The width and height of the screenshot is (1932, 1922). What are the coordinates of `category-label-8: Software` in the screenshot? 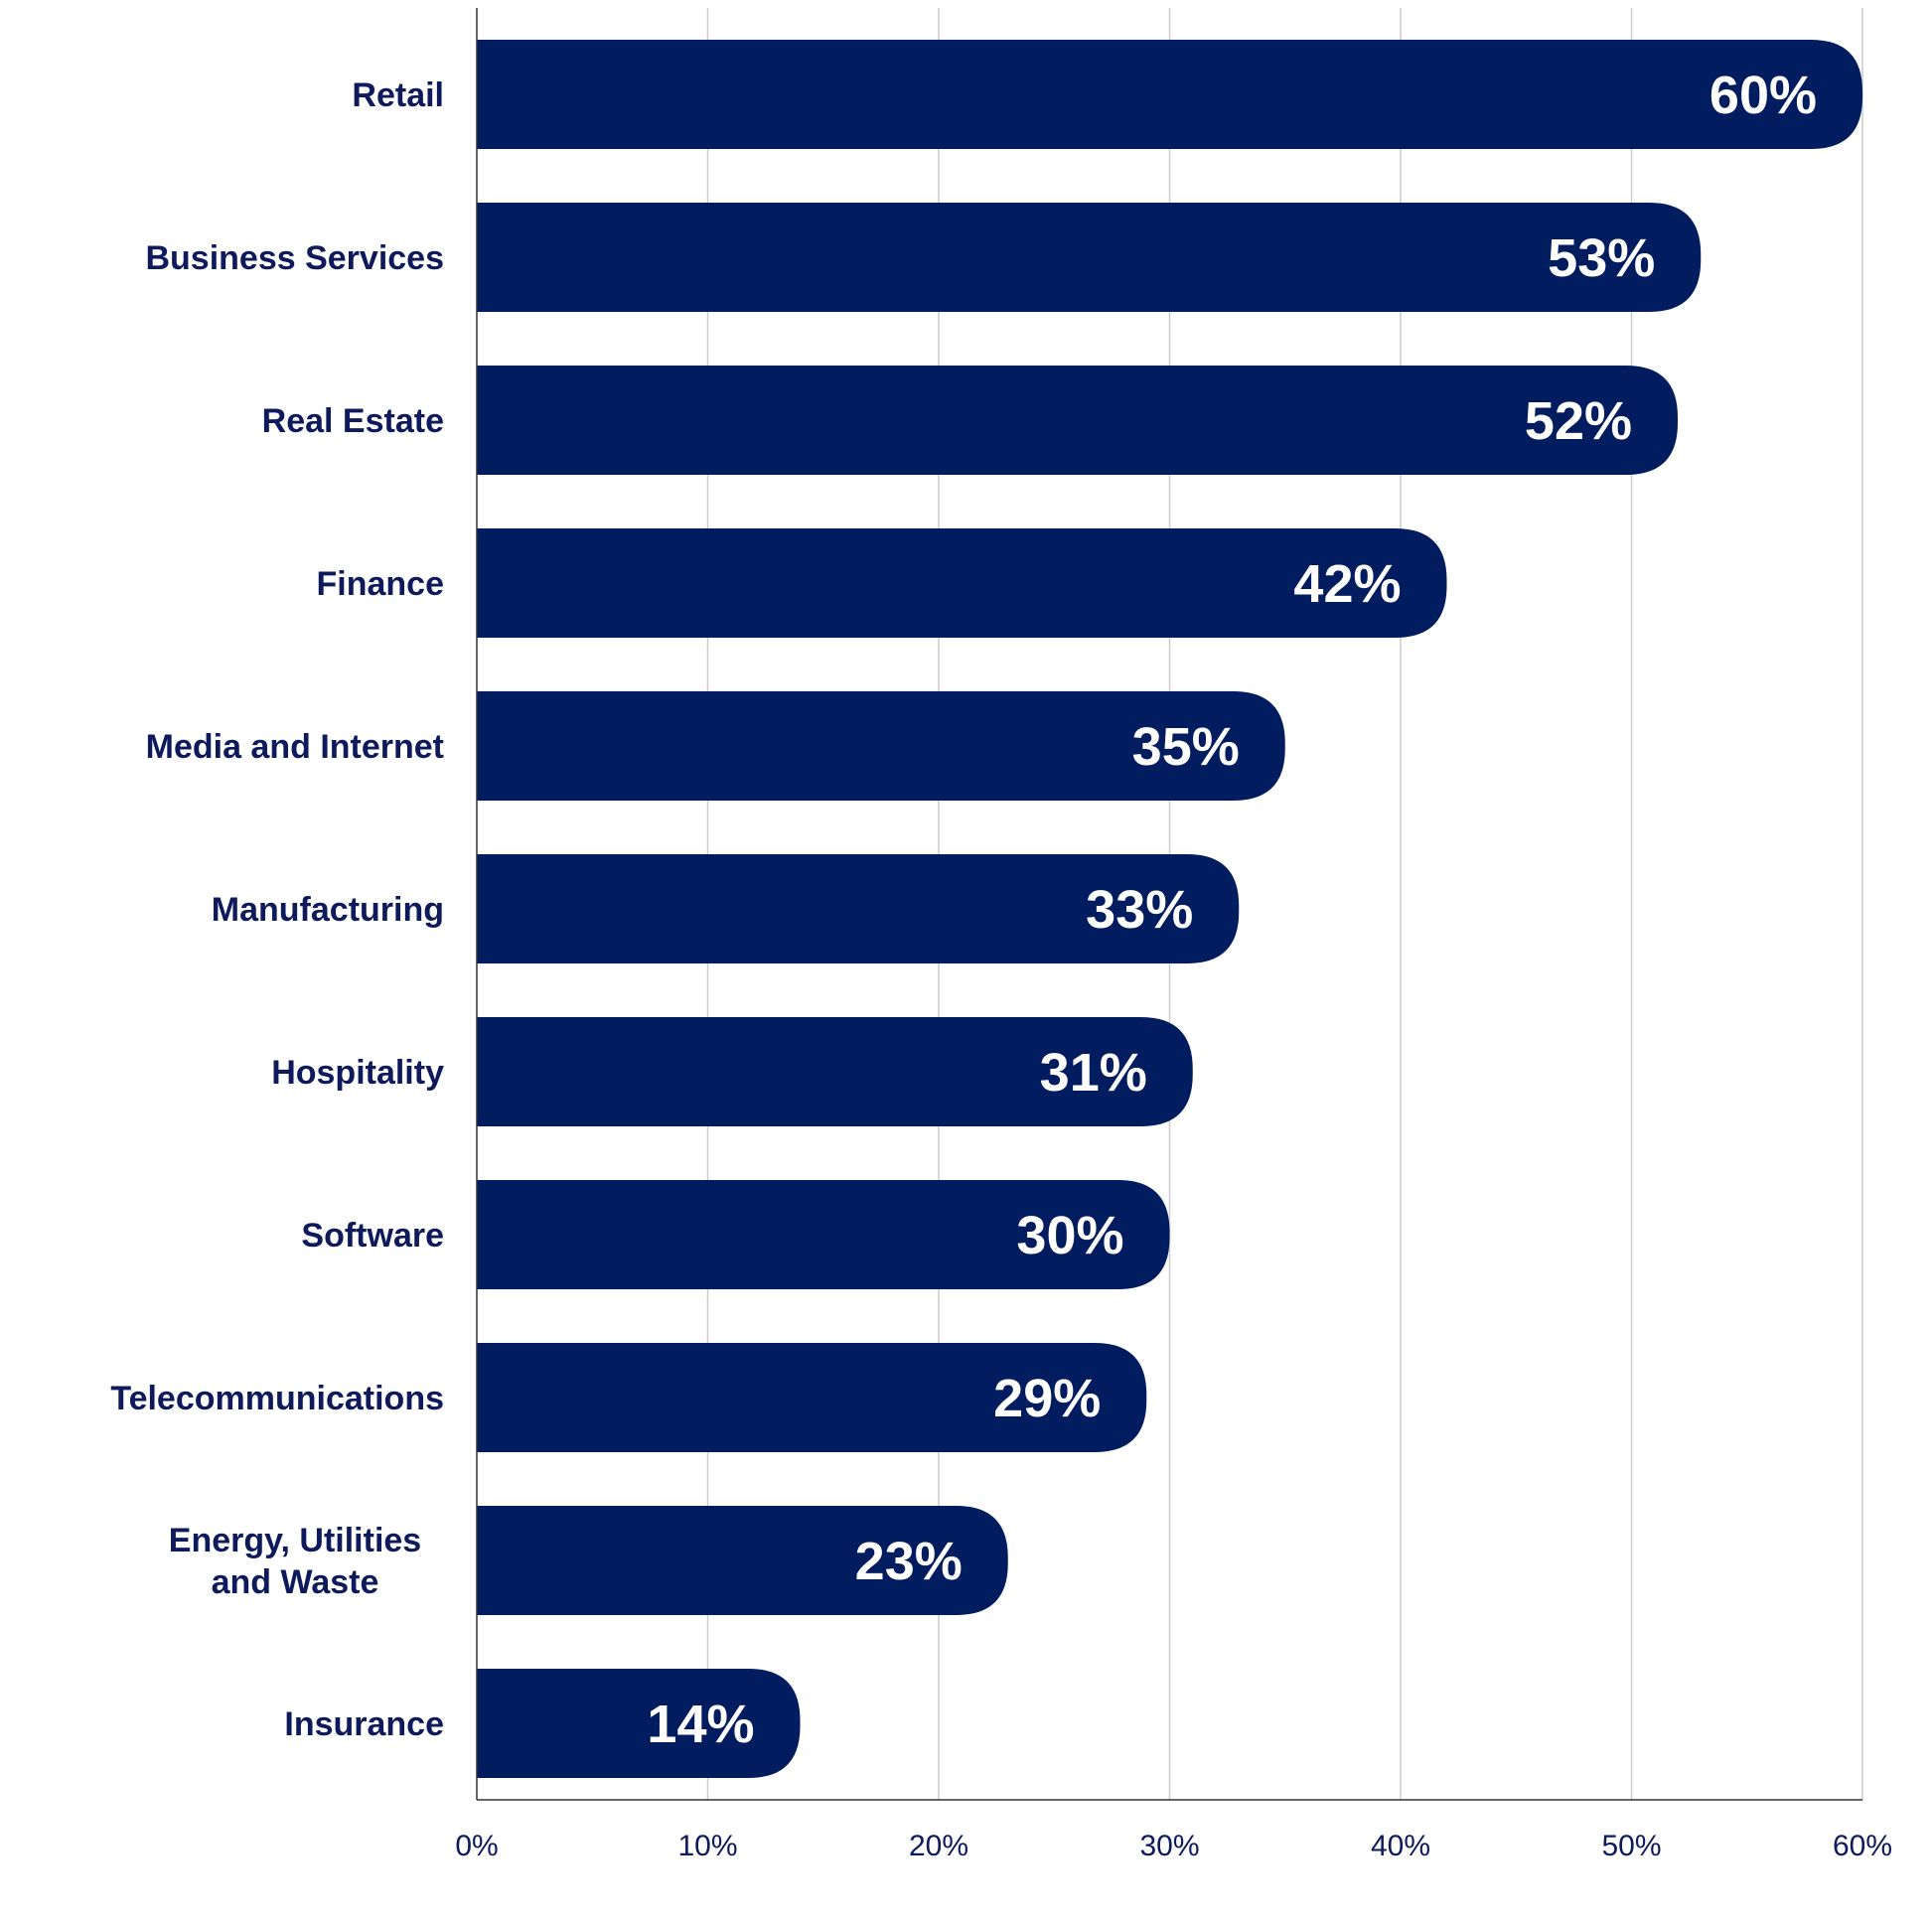 It's located at (372, 1236).